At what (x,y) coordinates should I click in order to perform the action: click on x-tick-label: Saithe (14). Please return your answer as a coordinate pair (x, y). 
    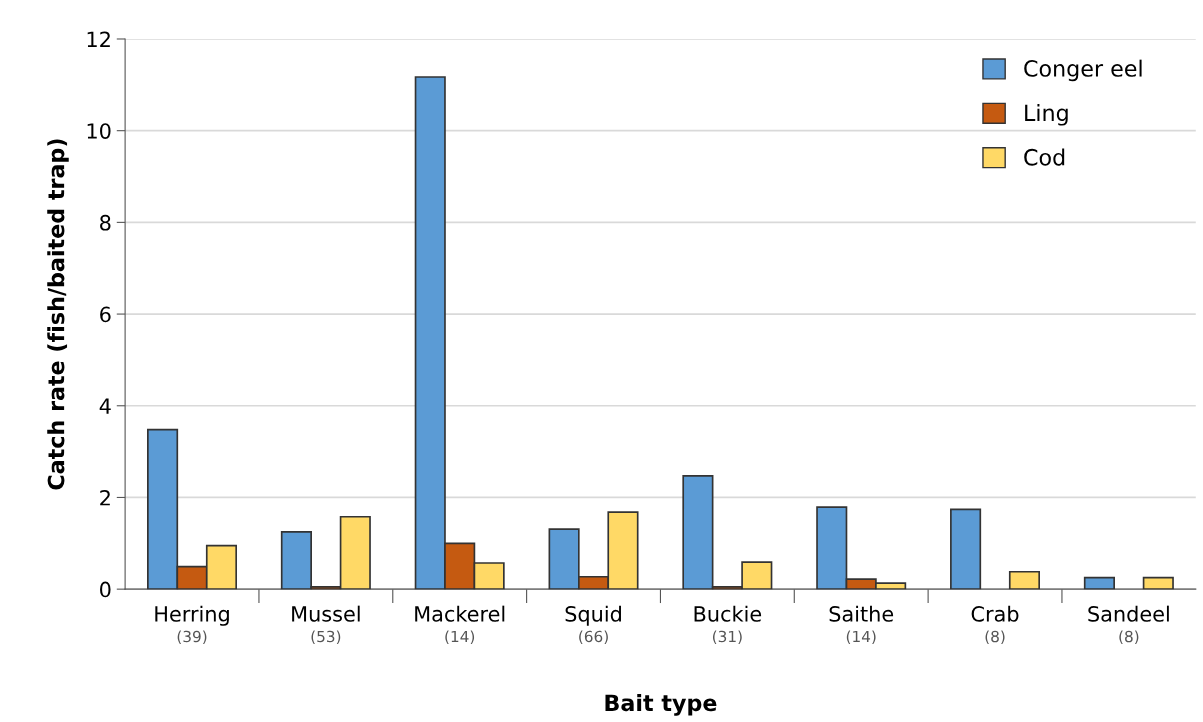
    Looking at the image, I should click on (861, 625).